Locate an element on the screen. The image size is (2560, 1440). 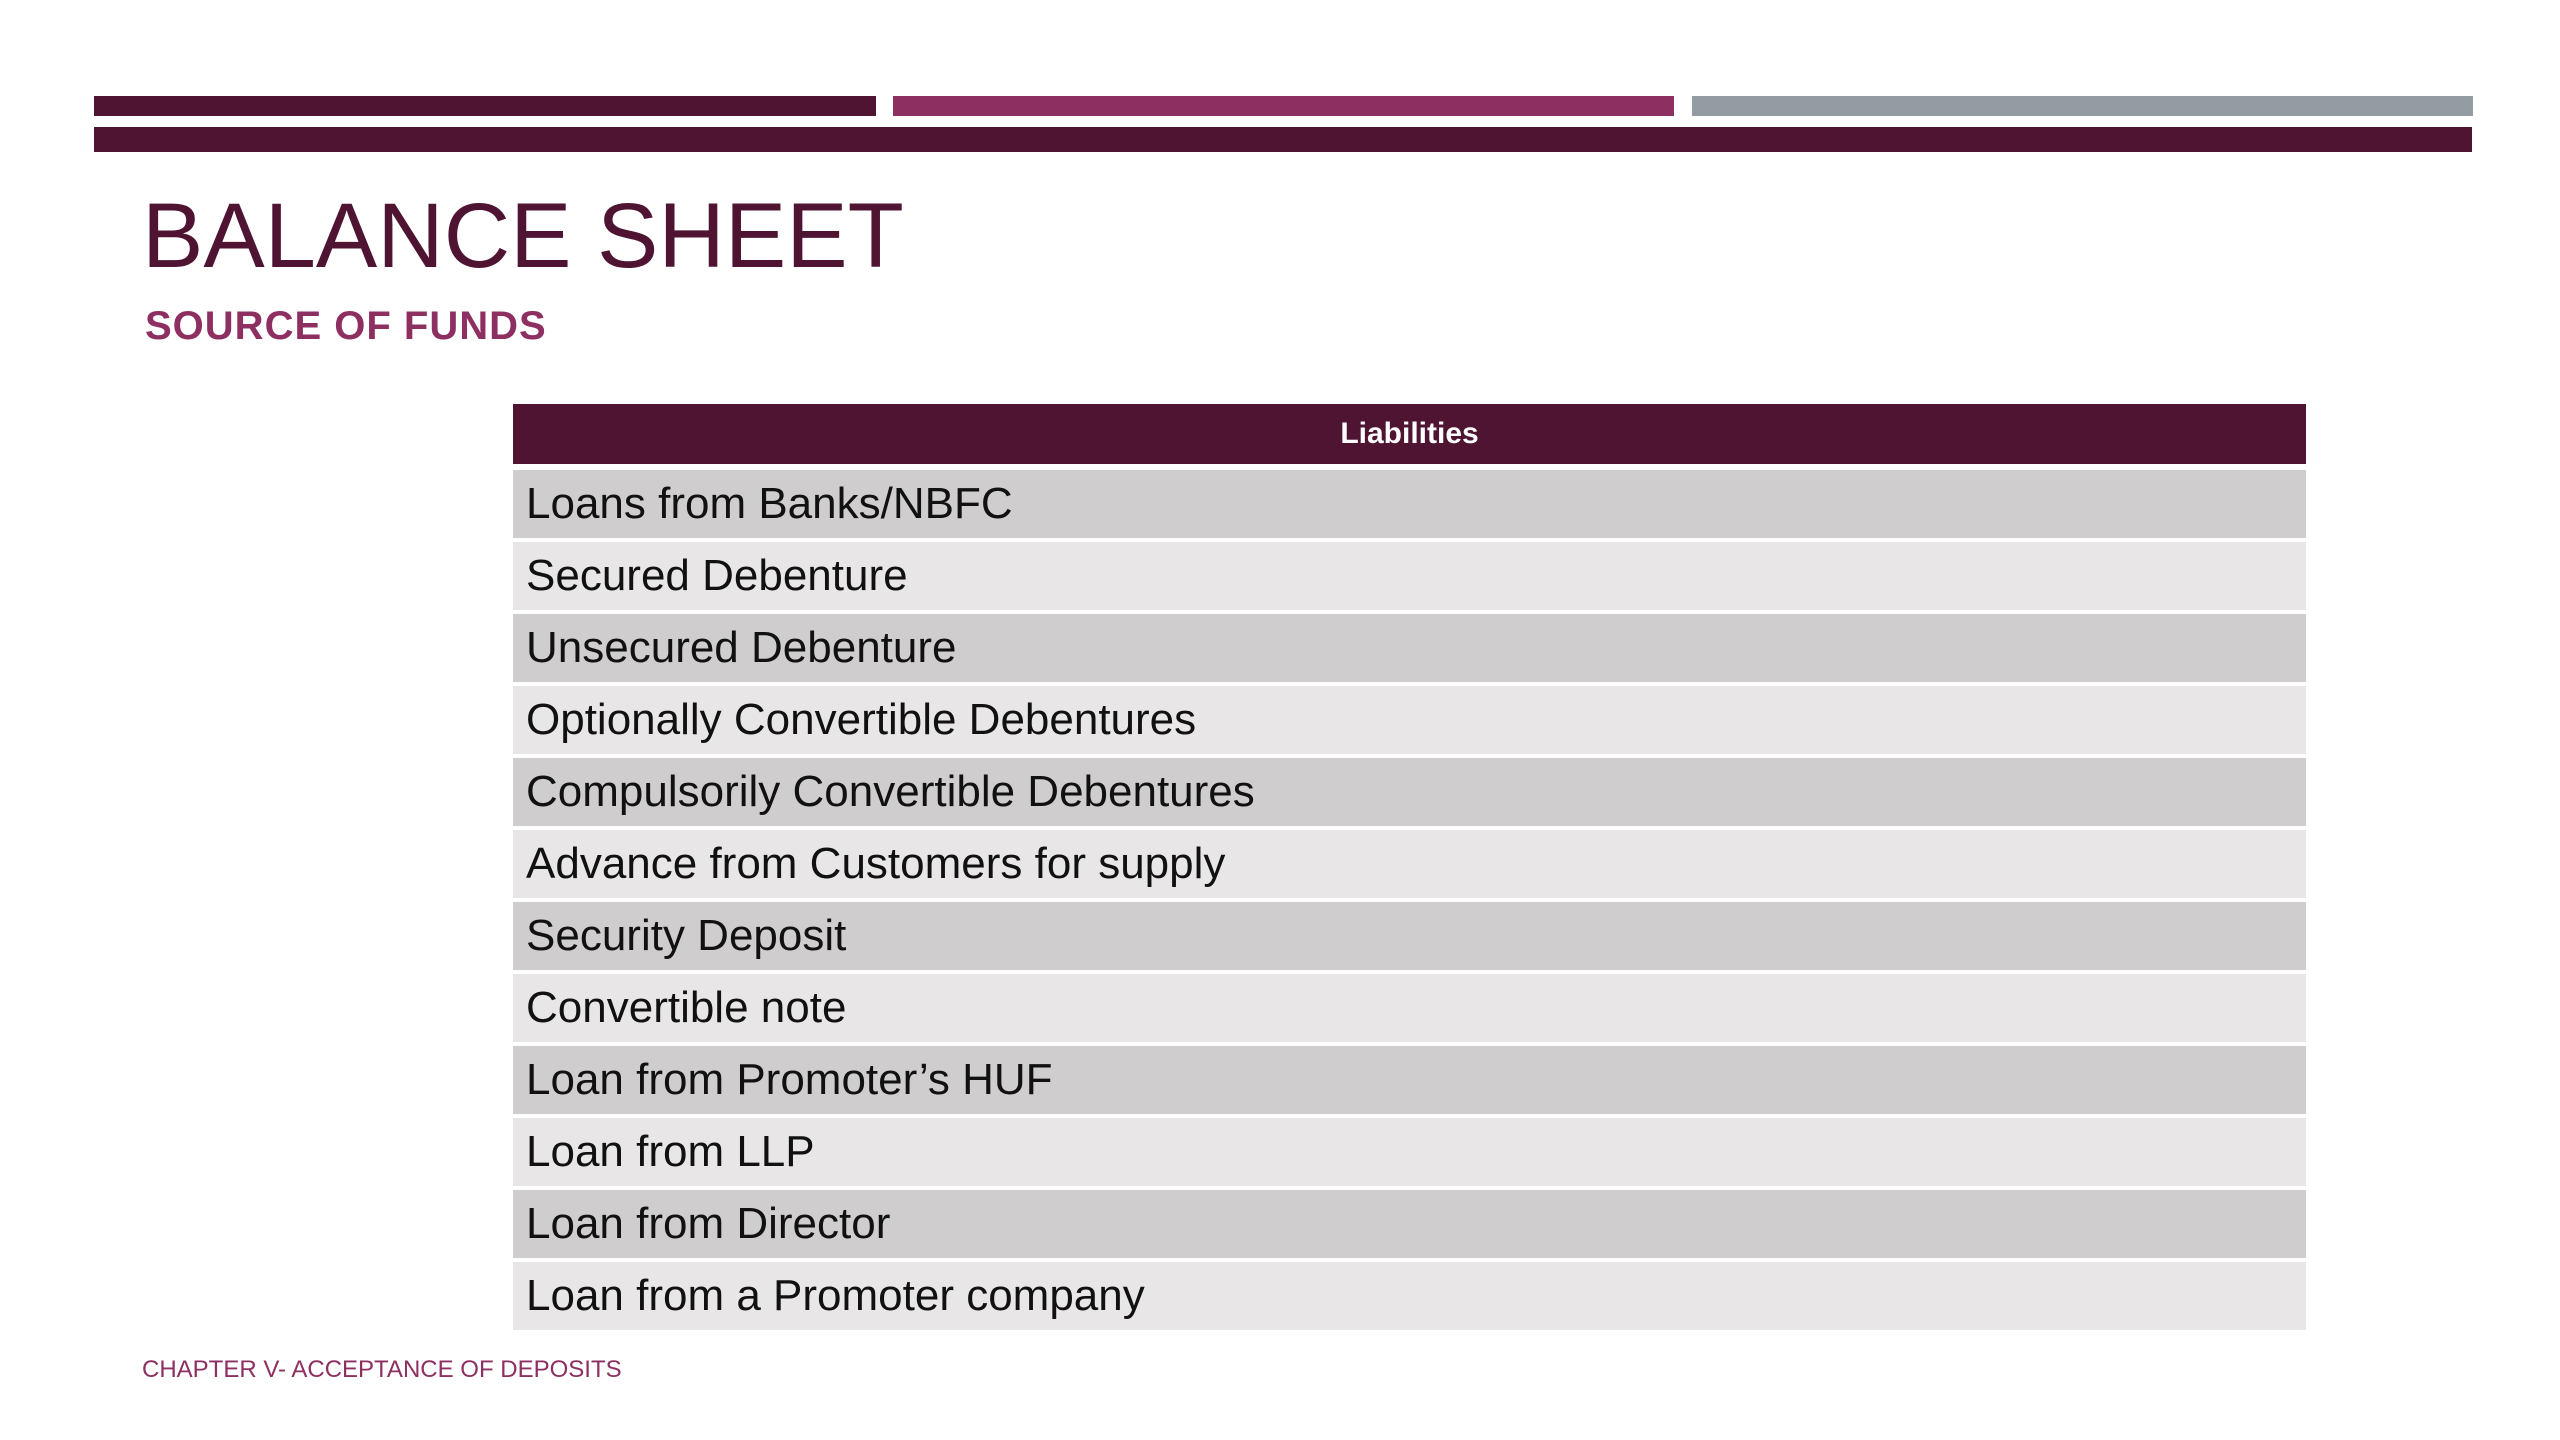
table-cell: Loan from Director is located at coordinates (1409, 1225).